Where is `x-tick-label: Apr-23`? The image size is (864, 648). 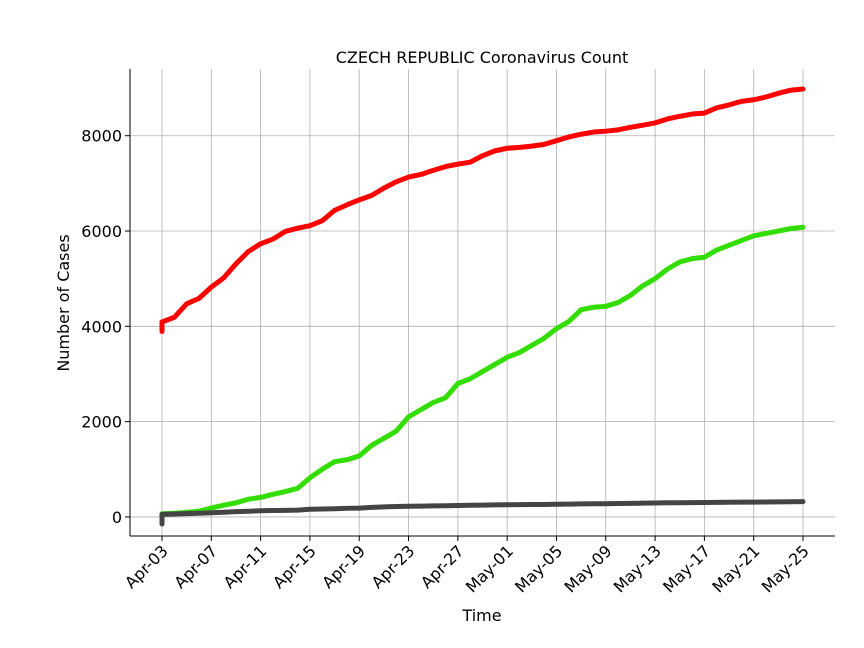 x-tick-label: Apr-23 is located at coordinates (393, 566).